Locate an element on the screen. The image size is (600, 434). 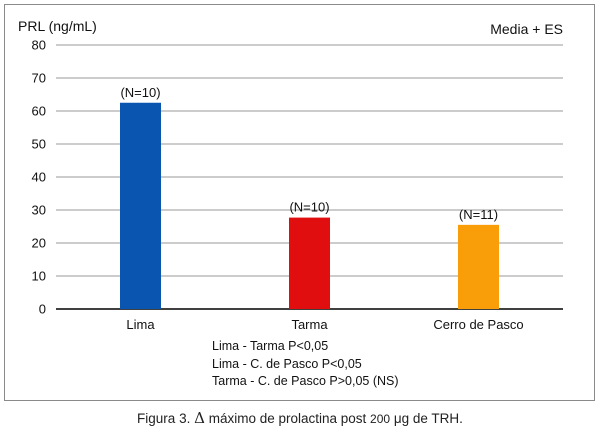
y-tick-label: 30 is located at coordinates (39, 210).